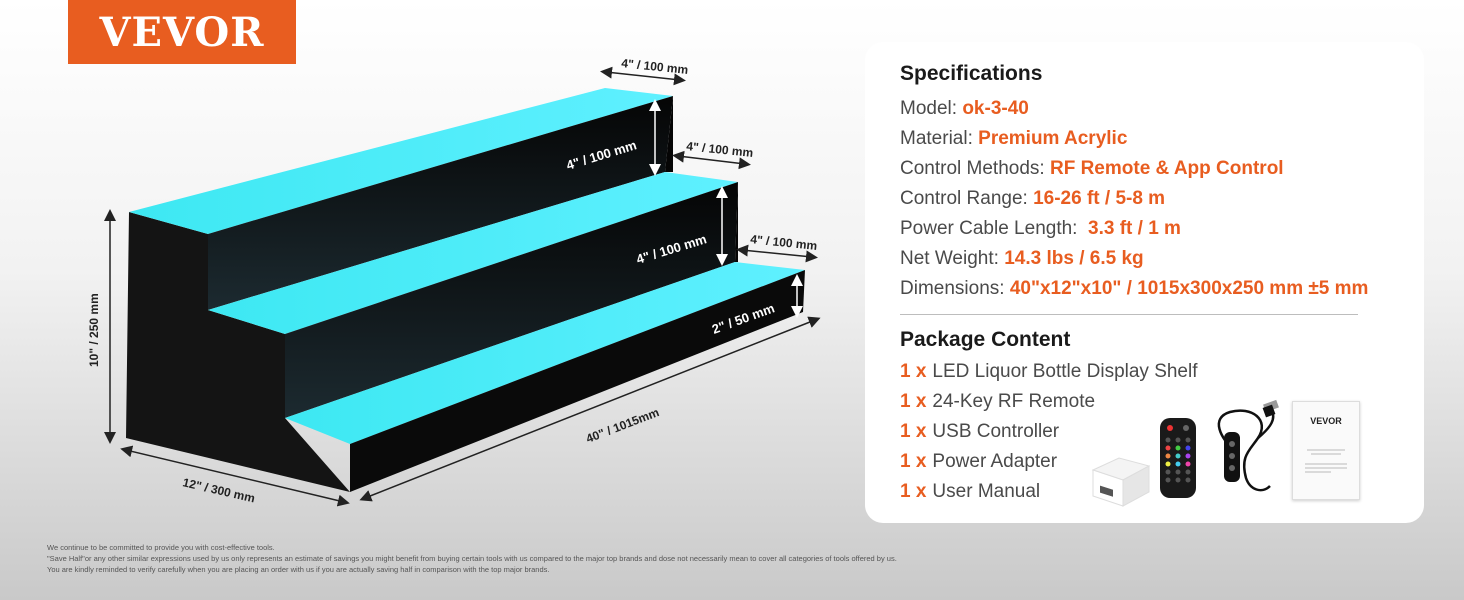 Image resolution: width=1464 pixels, height=600 pixels. I want to click on dim-bottom-depth: 4" / 100 mm, so click(784, 242).